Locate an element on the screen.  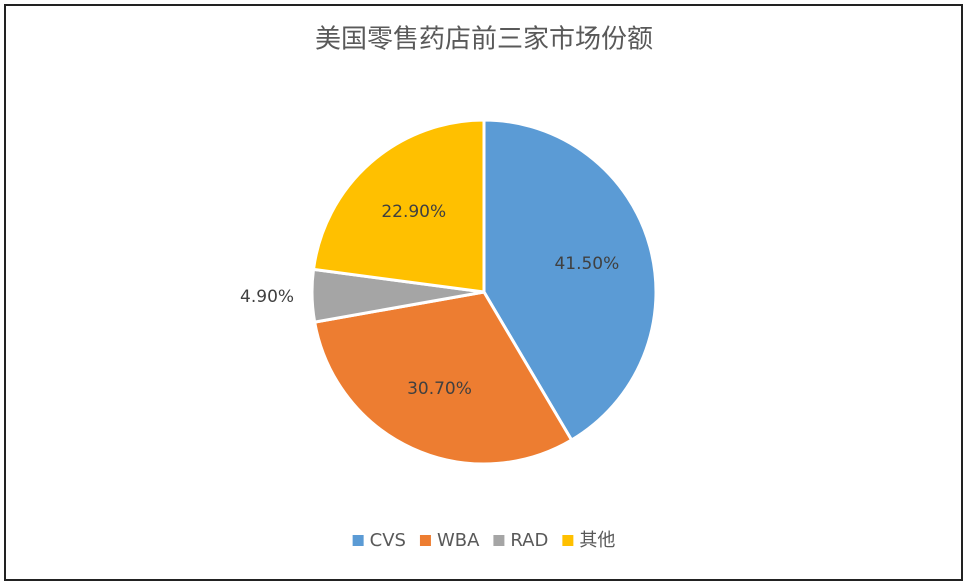
legend-label: 其他 is located at coordinates (597, 540).